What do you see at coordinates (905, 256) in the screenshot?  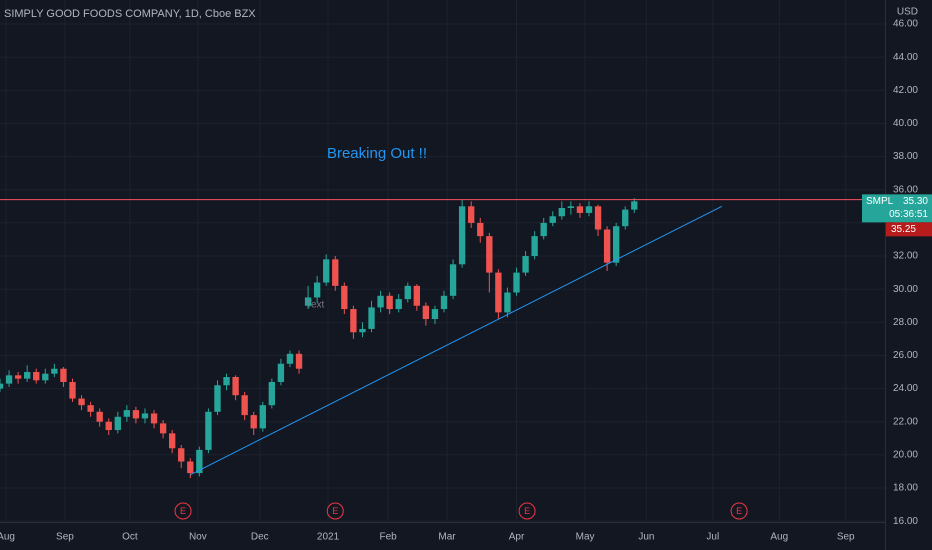 I see `y-tick-label: 32.00` at bounding box center [905, 256].